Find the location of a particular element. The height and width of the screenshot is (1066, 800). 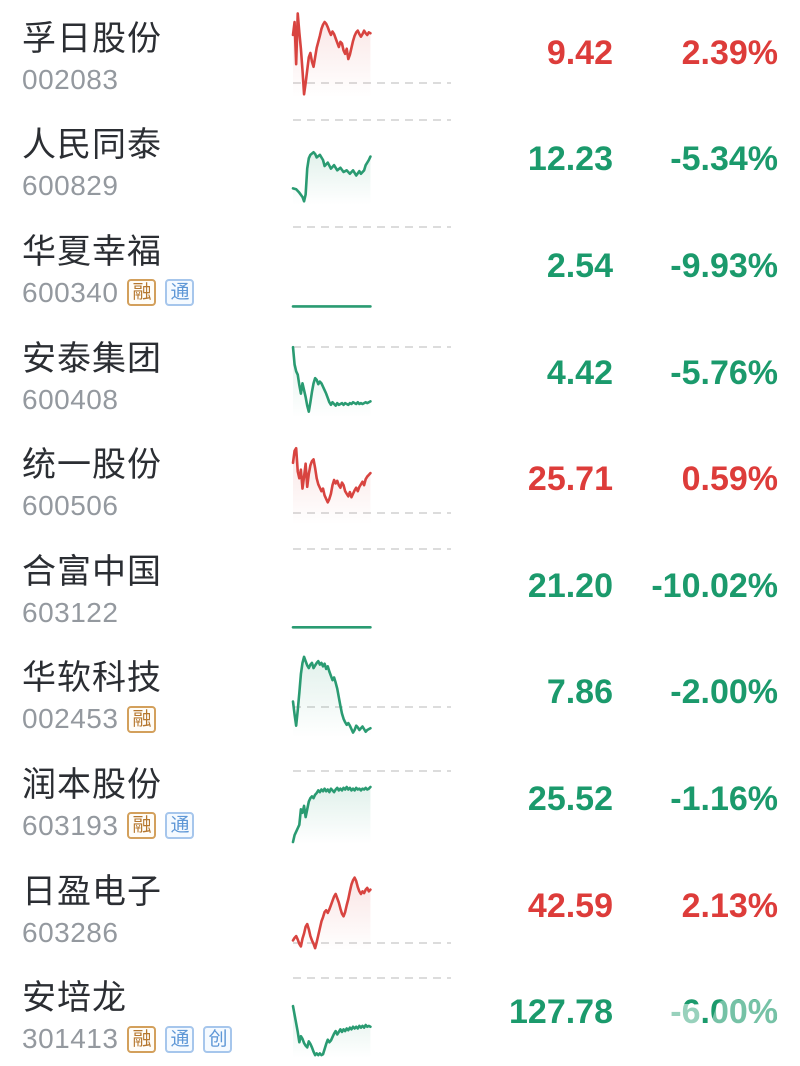

stock-name: 孚日股份 is located at coordinates (92, 38).